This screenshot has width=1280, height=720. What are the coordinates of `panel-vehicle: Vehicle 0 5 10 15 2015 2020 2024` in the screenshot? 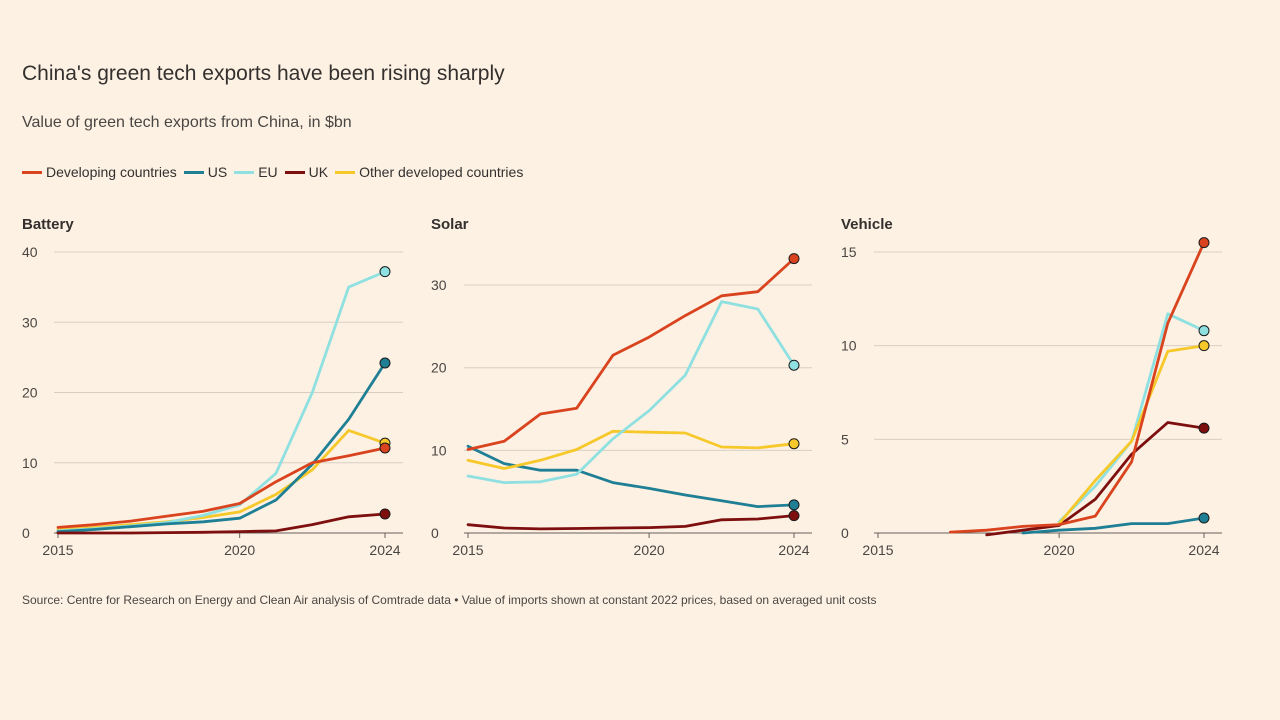 It's located at (1031, 387).